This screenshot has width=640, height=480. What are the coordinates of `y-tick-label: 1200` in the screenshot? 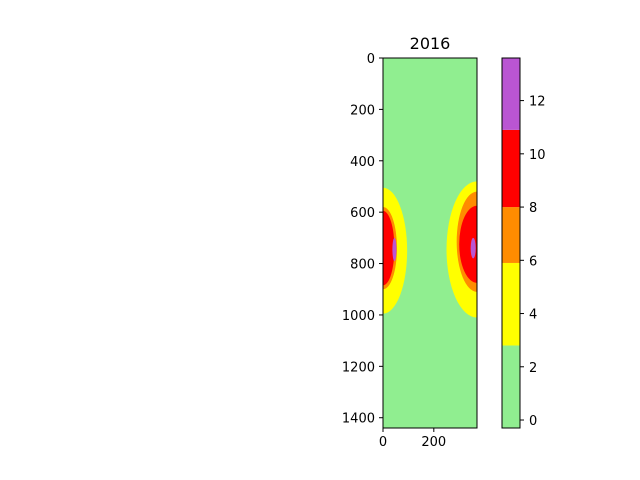 It's located at (358, 367).